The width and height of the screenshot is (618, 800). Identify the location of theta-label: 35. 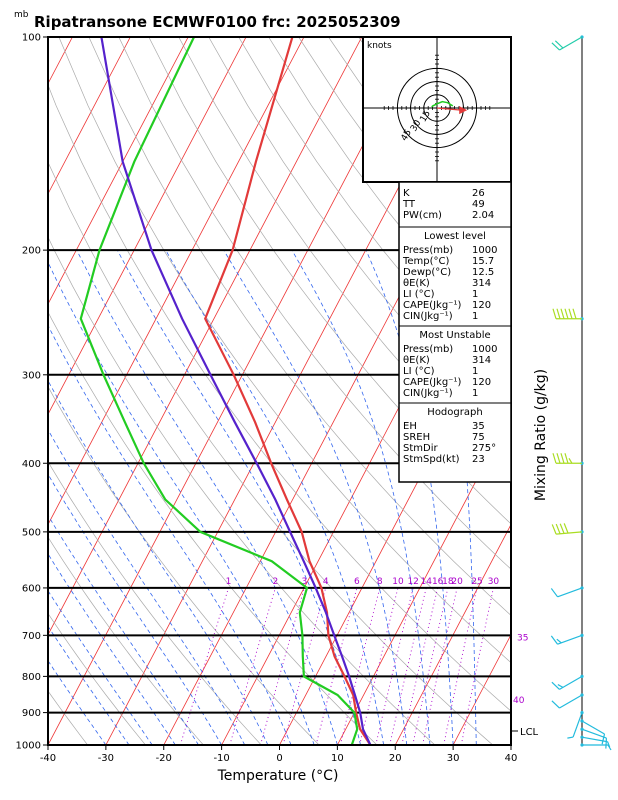
(522, 638).